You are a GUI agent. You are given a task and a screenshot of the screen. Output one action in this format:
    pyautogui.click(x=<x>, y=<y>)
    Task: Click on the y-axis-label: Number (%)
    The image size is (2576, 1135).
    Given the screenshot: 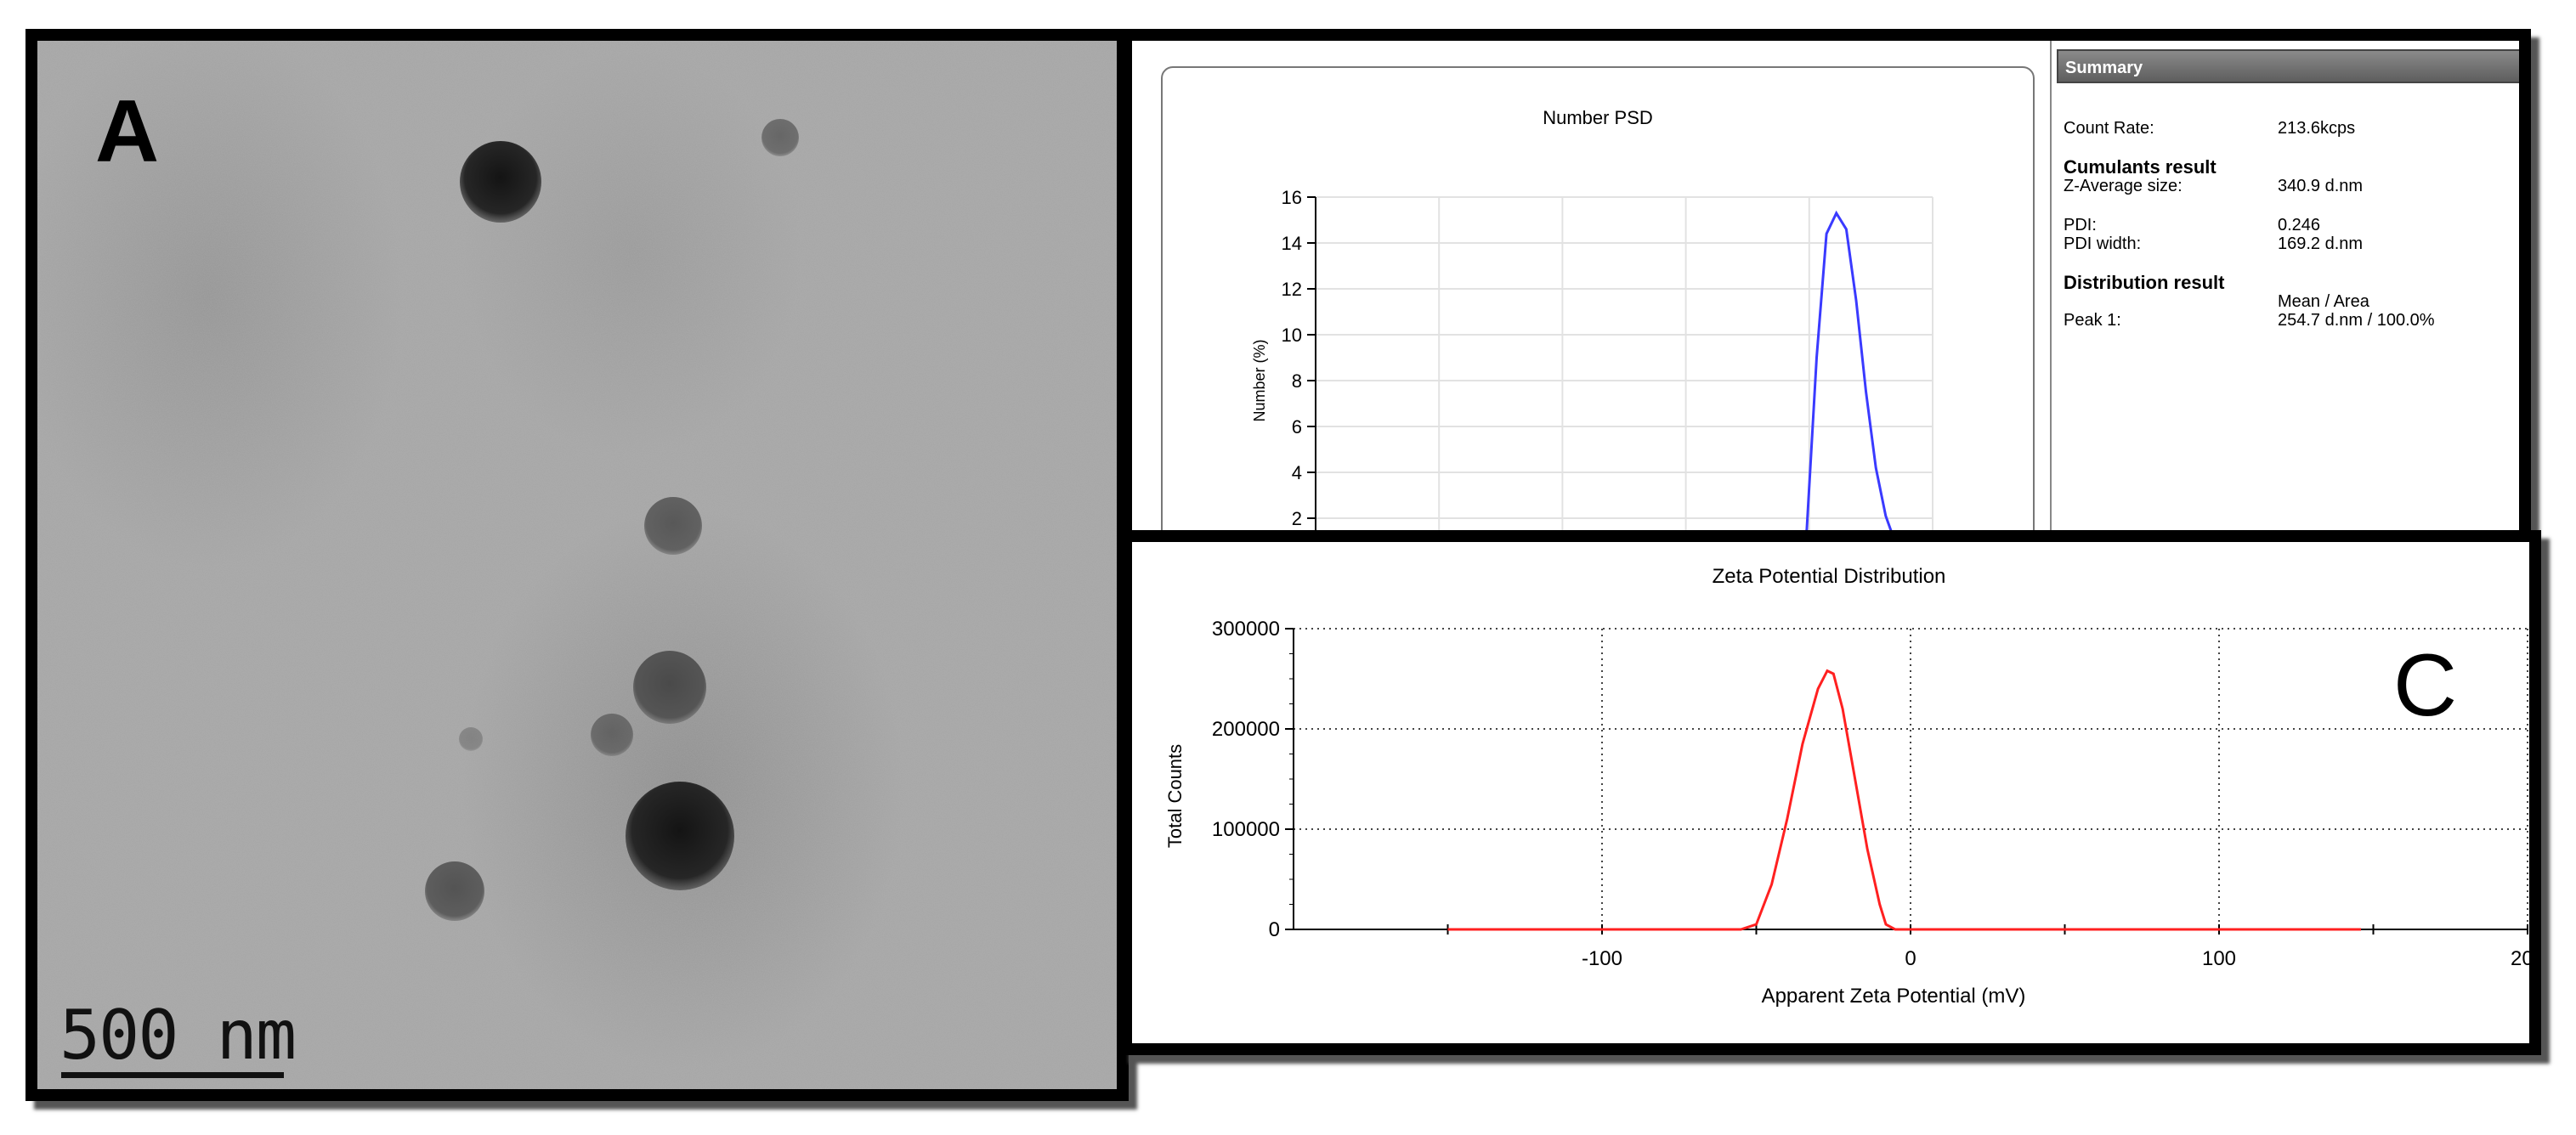 What is the action you would take?
    pyautogui.click(x=1259, y=380)
    